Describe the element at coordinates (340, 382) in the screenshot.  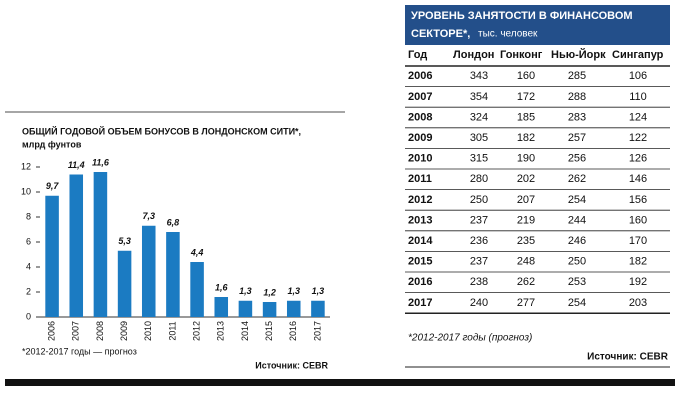
I see `bottom-rule` at that location.